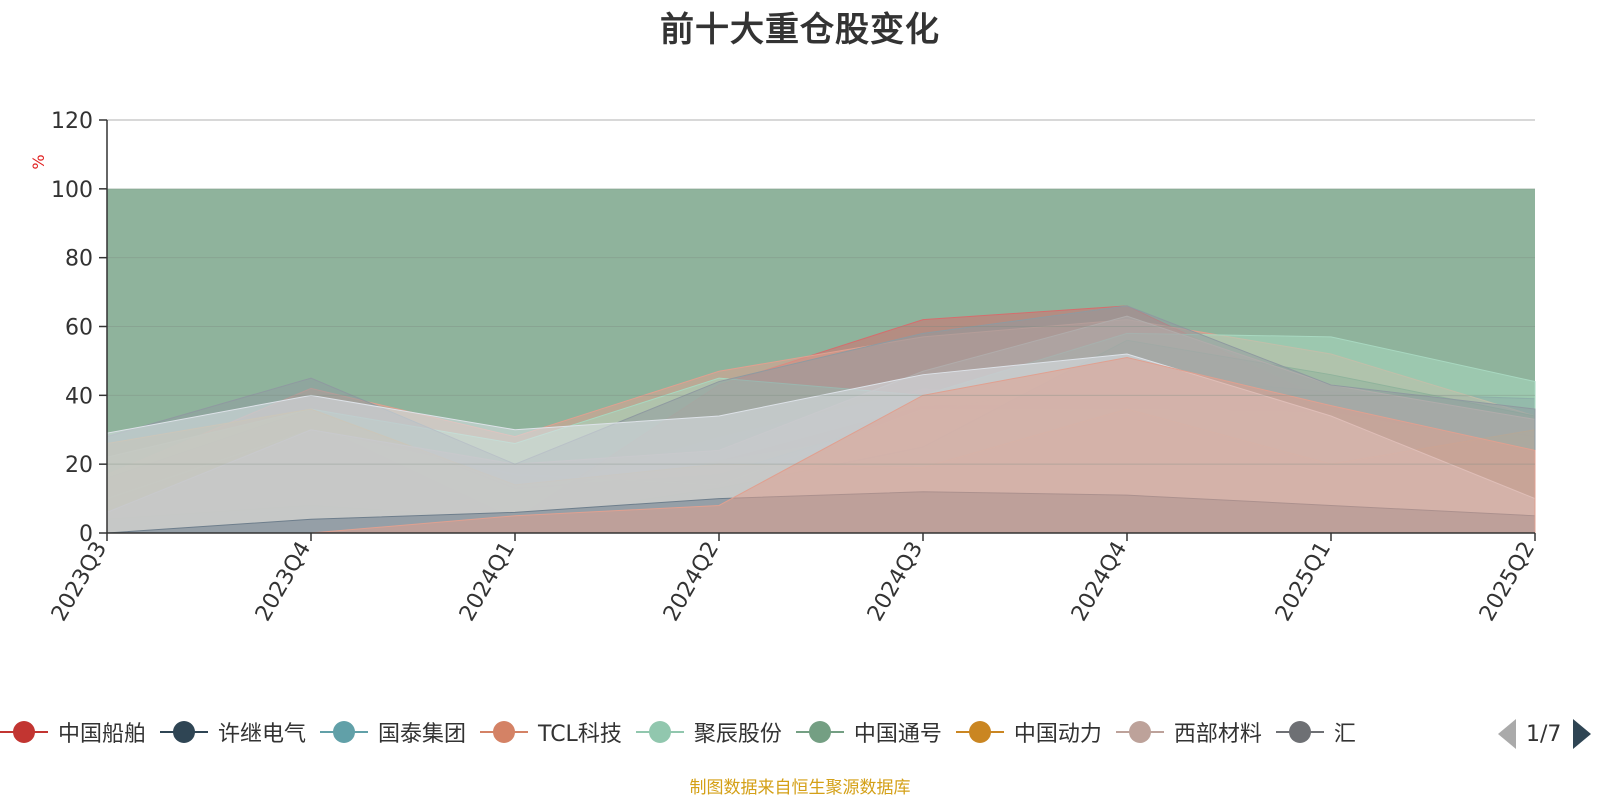 The height and width of the screenshot is (800, 1600). I want to click on x-tick-label: 2024Q2, so click(691, 582).